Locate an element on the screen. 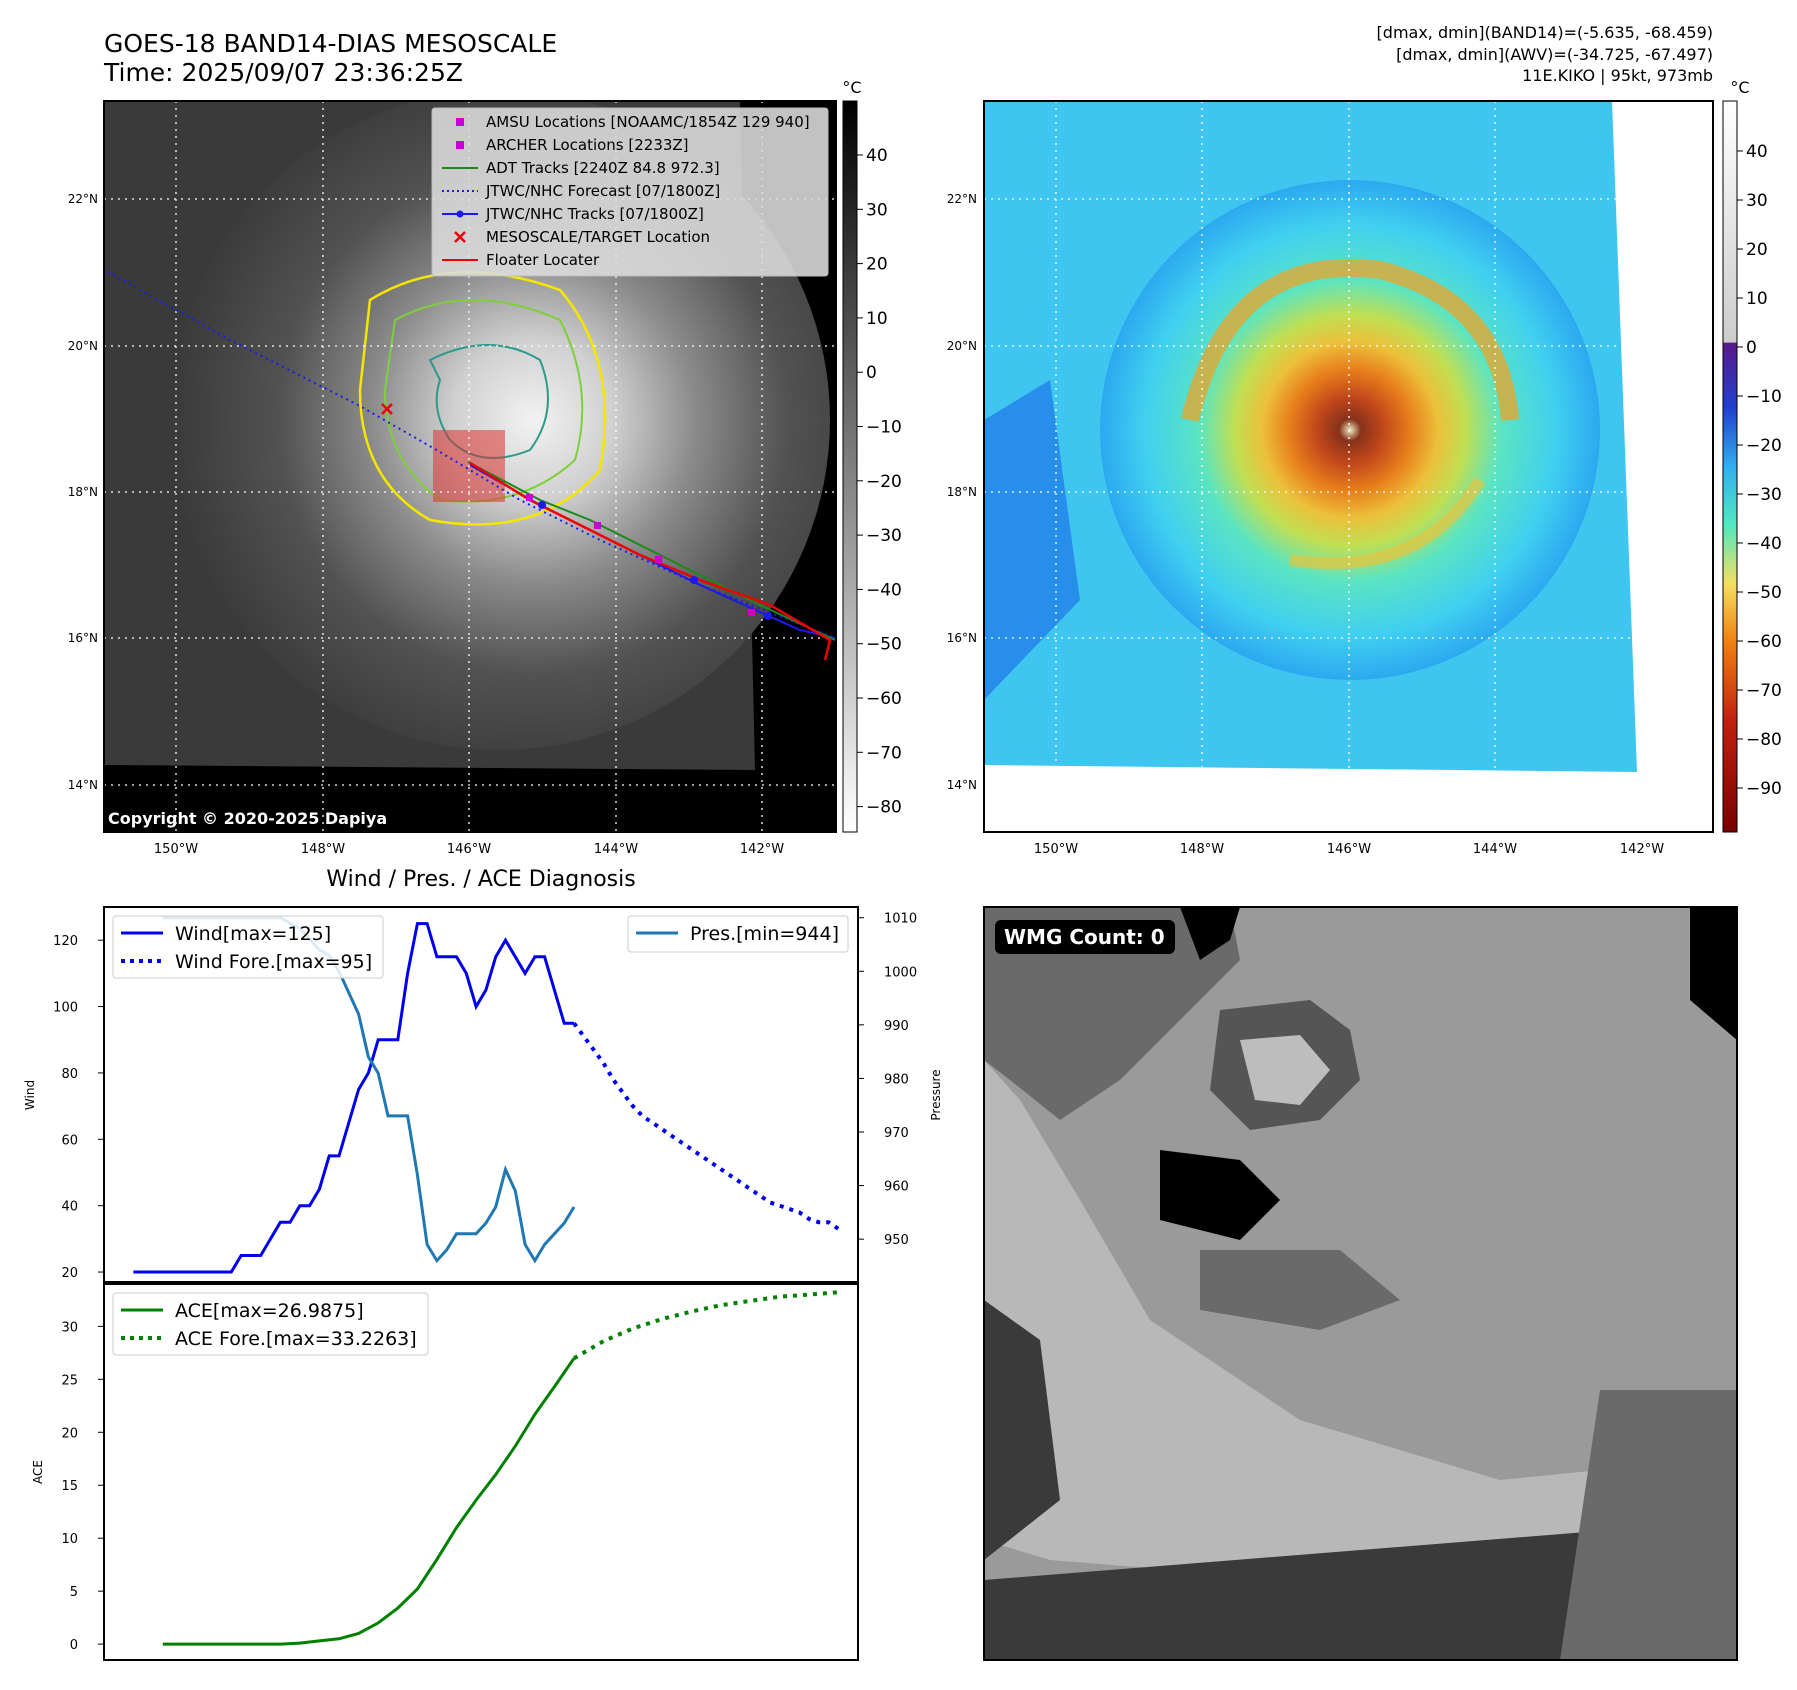 The height and width of the screenshot is (1690, 1797). awv-cb-label-2: 20 is located at coordinates (1757, 250).